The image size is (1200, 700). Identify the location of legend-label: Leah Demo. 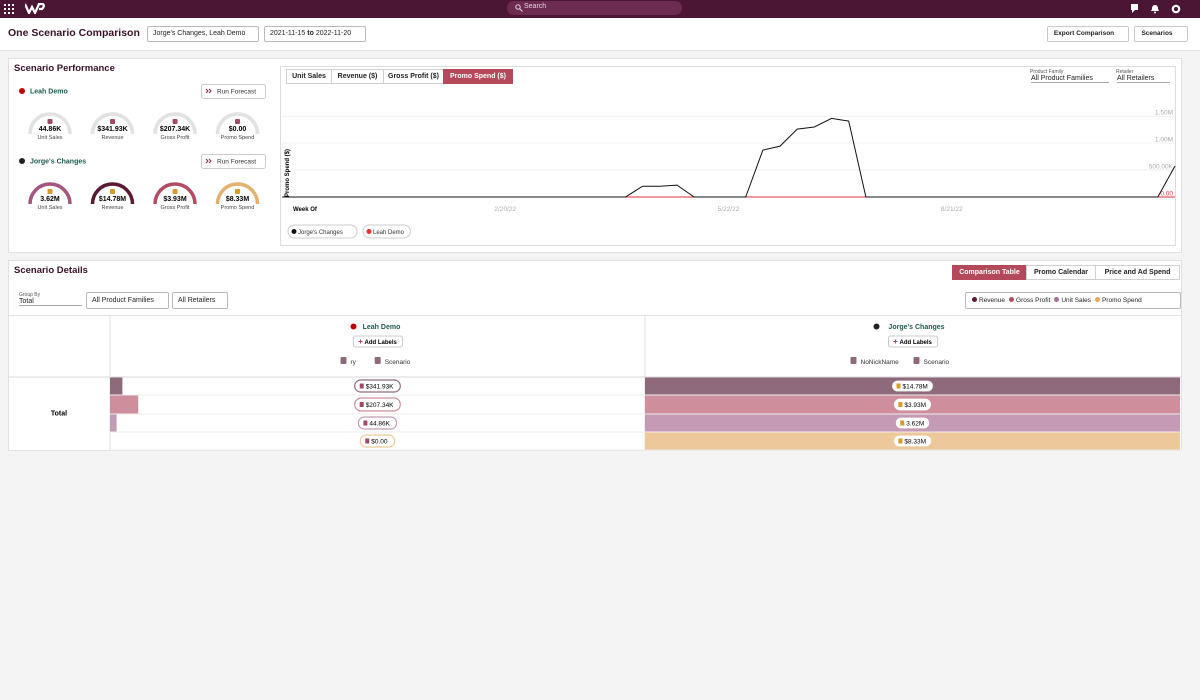
(389, 233).